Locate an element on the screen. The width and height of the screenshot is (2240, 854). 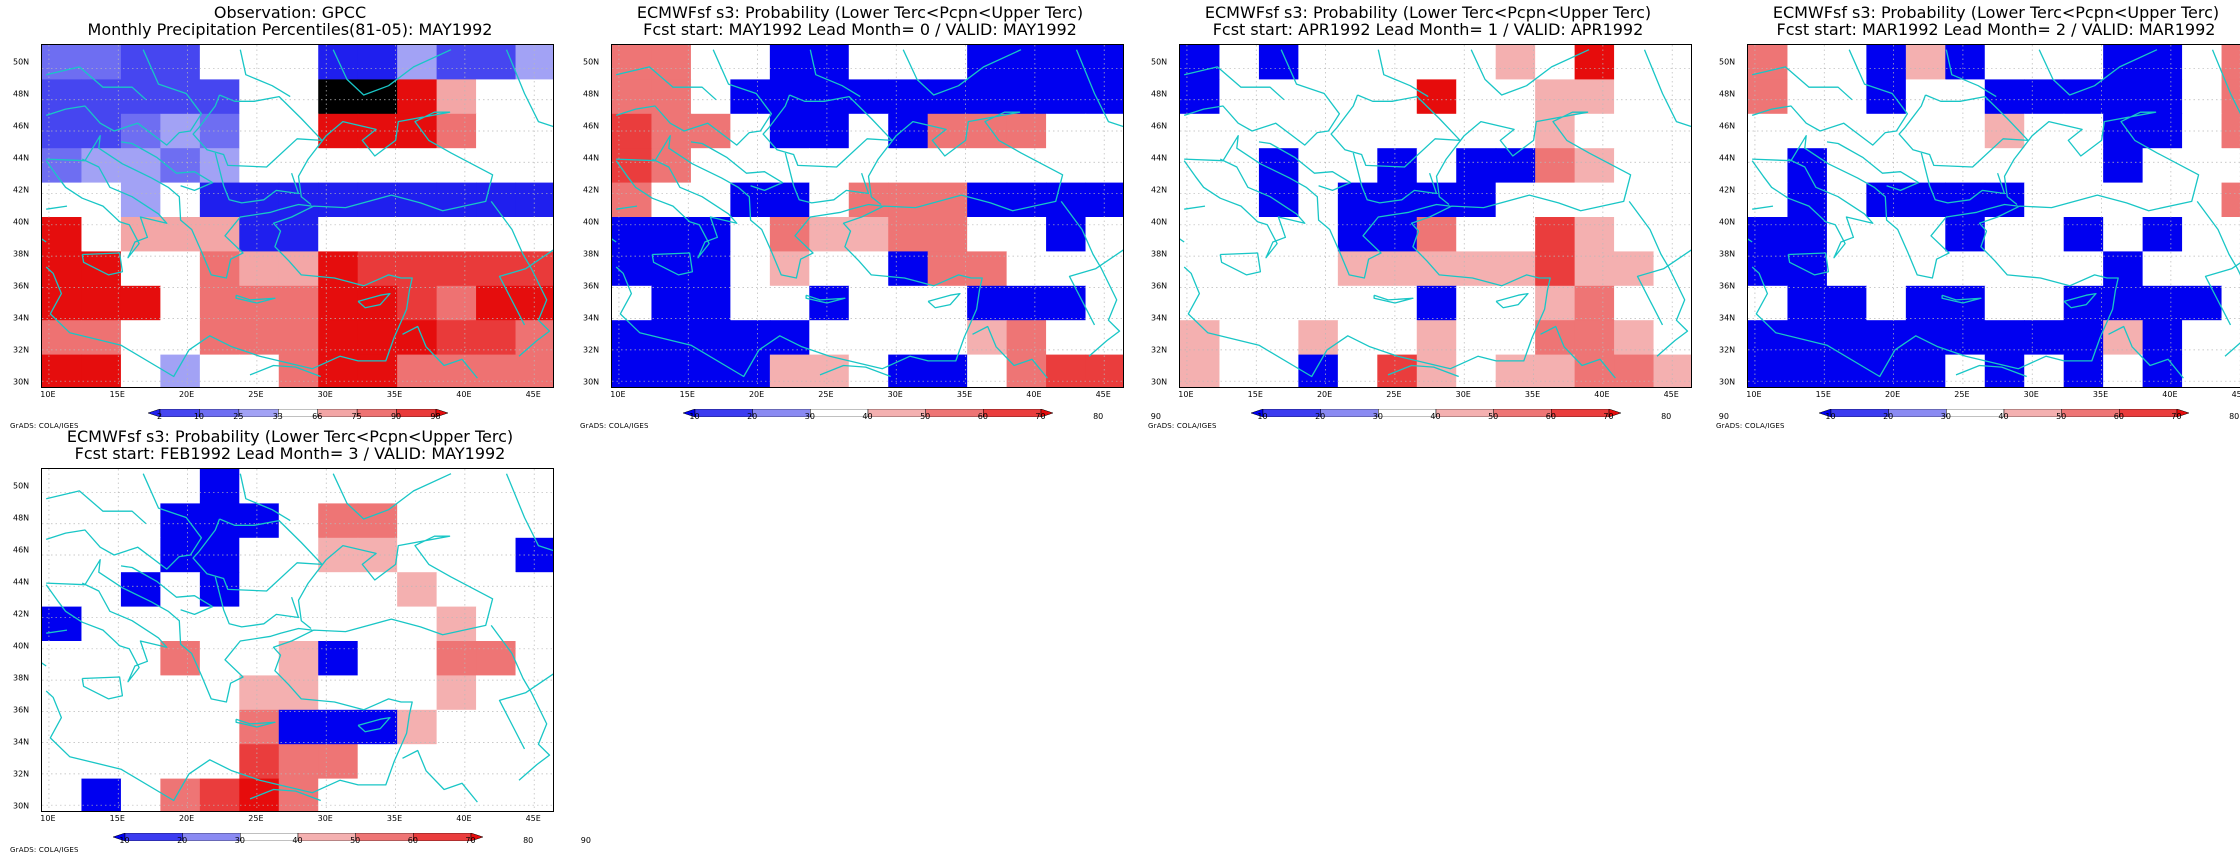
lat-tick-label: 44N is located at coordinates (21, 158).